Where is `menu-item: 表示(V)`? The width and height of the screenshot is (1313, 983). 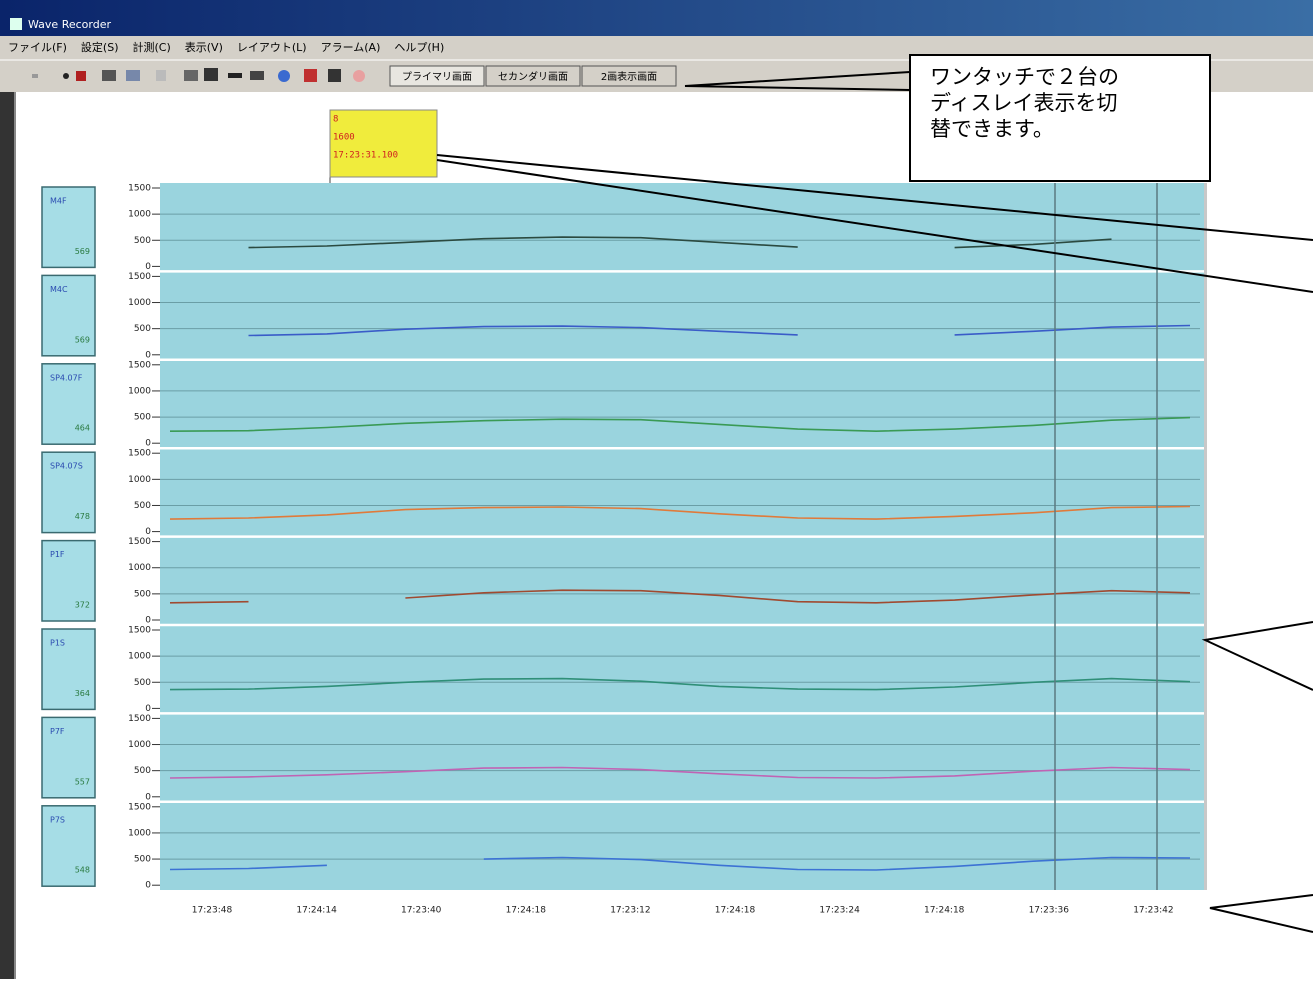 menu-item: 表示(V) is located at coordinates (204, 47).